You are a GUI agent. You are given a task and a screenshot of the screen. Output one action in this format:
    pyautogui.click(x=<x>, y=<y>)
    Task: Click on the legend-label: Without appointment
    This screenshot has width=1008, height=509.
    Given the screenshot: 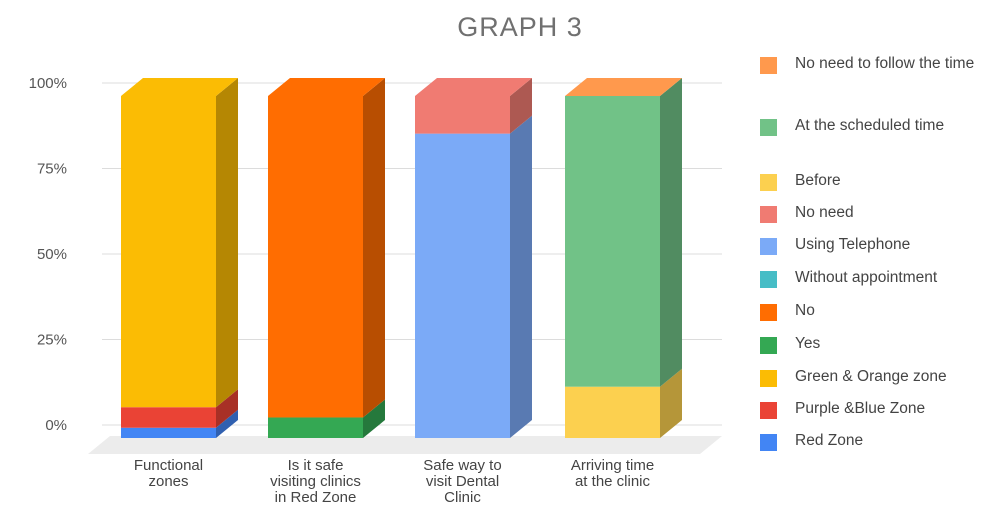 What is the action you would take?
    pyautogui.click(x=866, y=277)
    